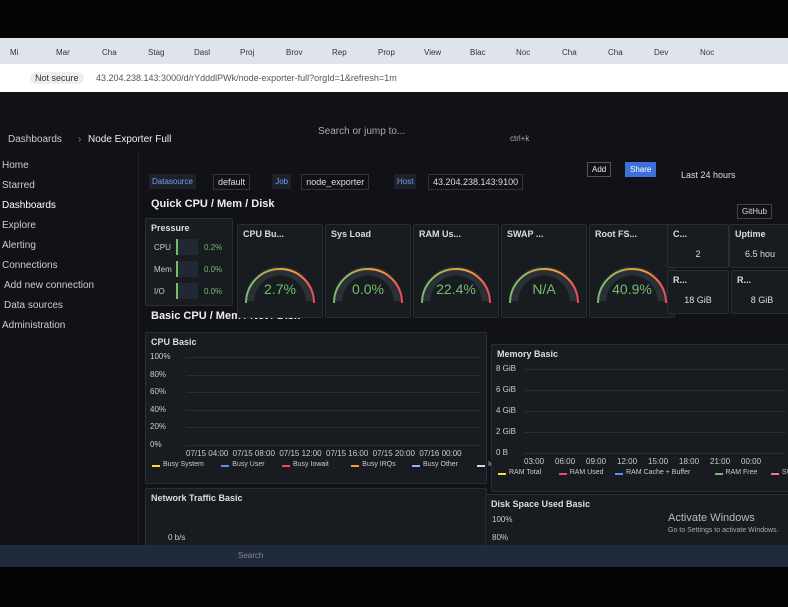  I want to click on taskbar-search: Search, so click(251, 555).